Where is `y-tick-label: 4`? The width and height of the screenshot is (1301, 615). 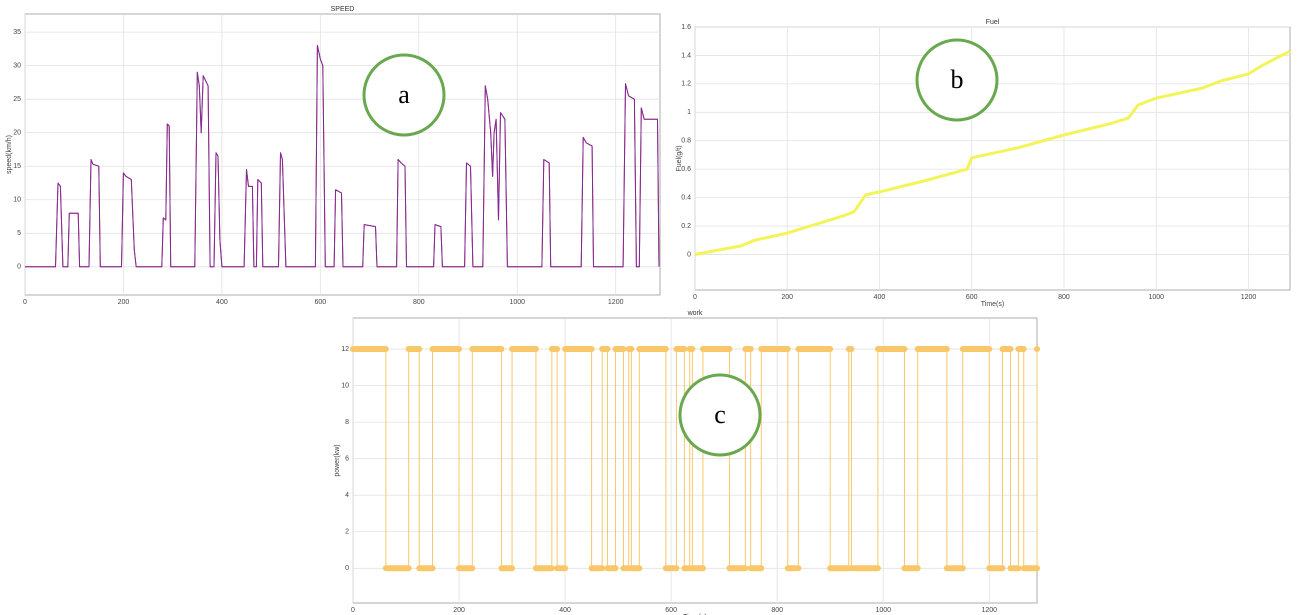 y-tick-label: 4 is located at coordinates (347, 495).